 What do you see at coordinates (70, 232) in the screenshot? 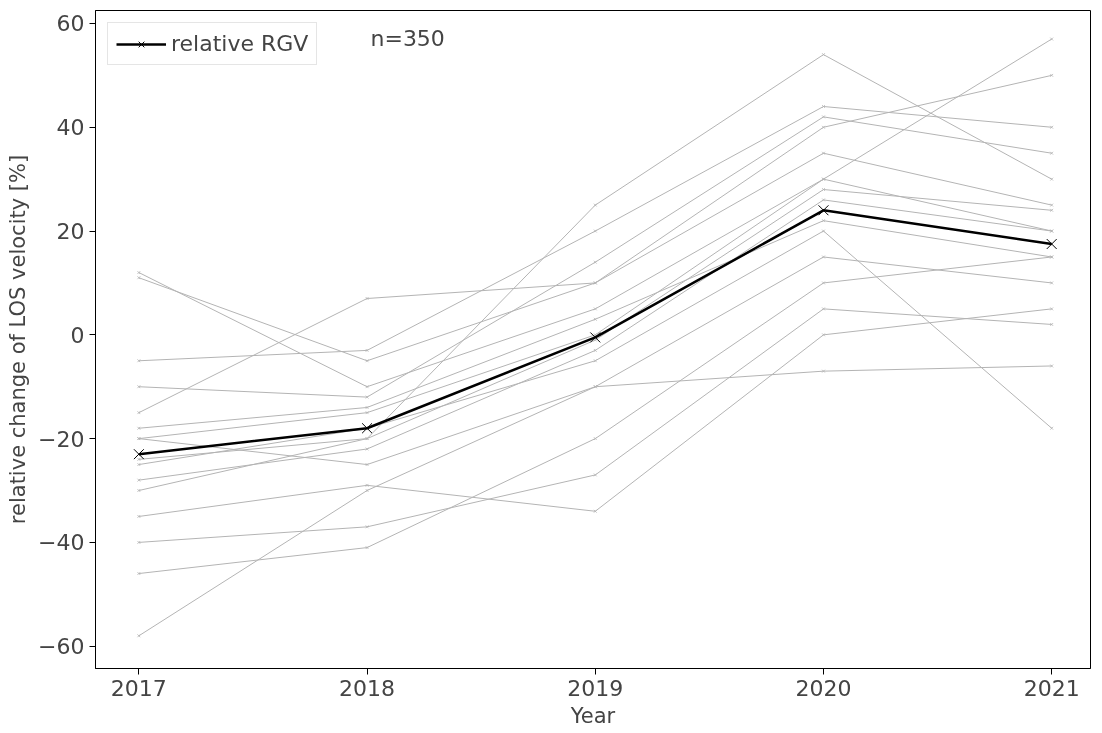
I see `y-tick-label: 20` at bounding box center [70, 232].